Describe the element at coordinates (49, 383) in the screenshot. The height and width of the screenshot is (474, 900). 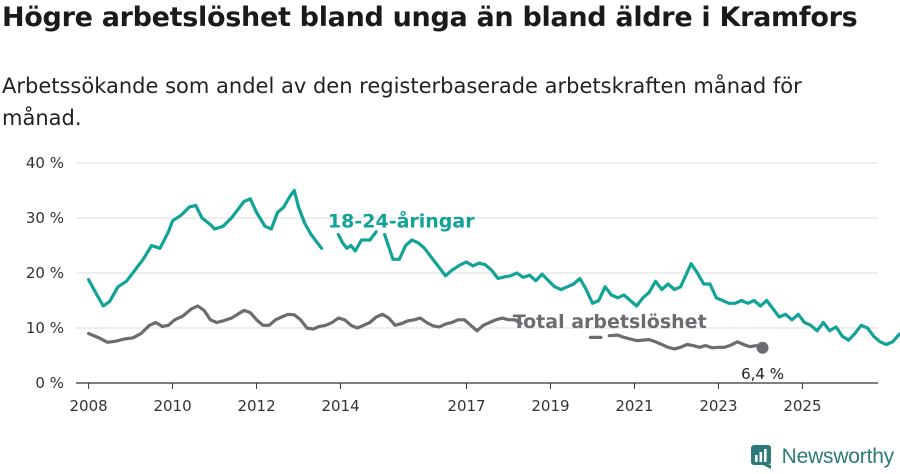
I see `y-tick-label: 0 %` at that location.